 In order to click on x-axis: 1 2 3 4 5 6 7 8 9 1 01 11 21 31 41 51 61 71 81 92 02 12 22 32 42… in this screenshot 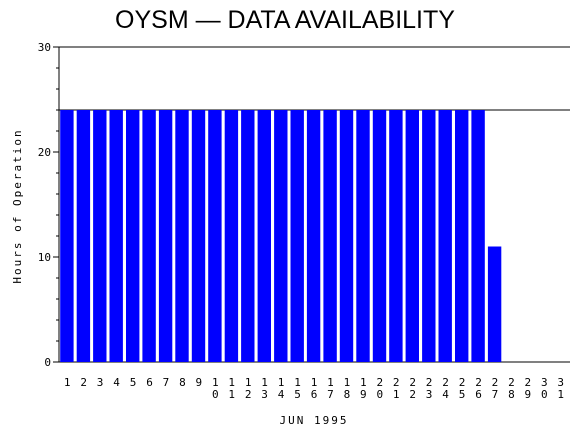, I will do `click(314, 388)`.